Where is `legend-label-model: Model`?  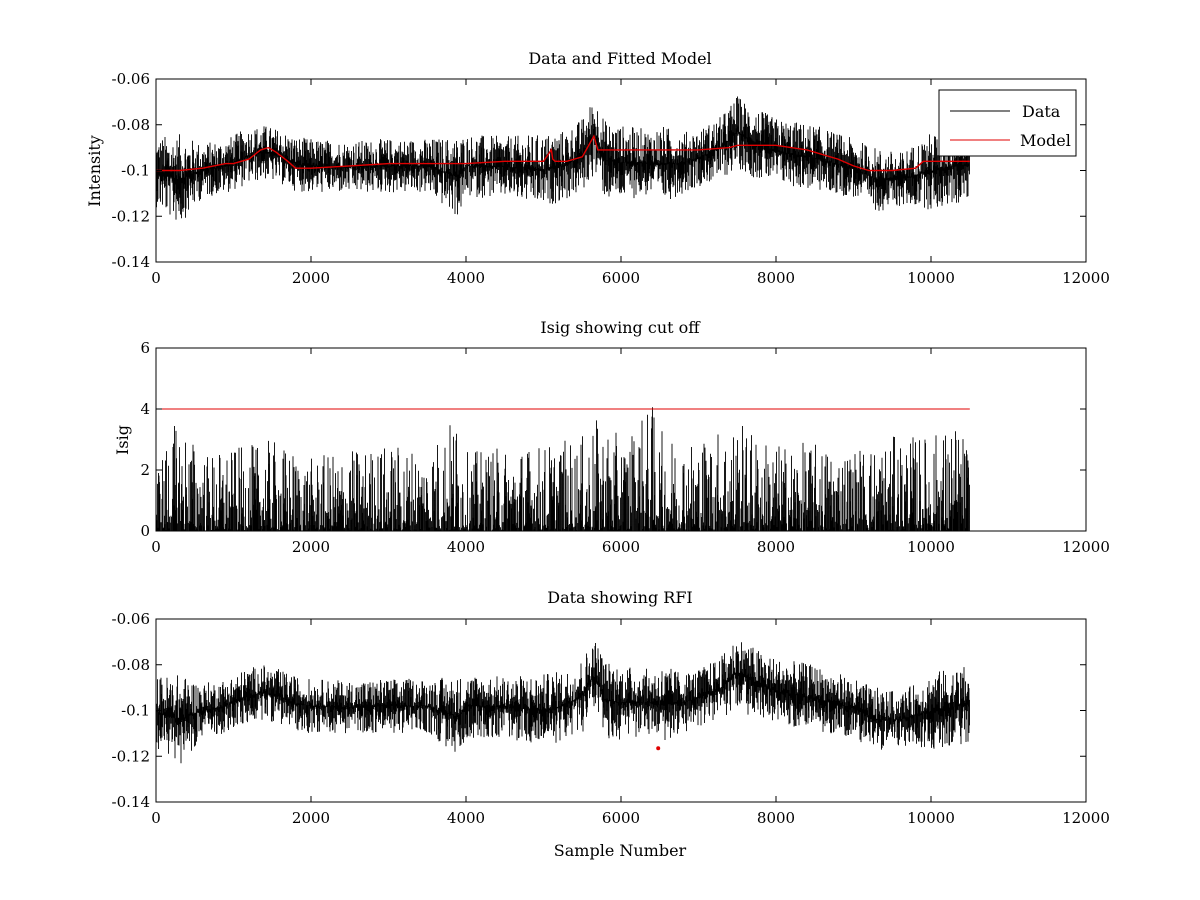 legend-label-model: Model is located at coordinates (1045, 140).